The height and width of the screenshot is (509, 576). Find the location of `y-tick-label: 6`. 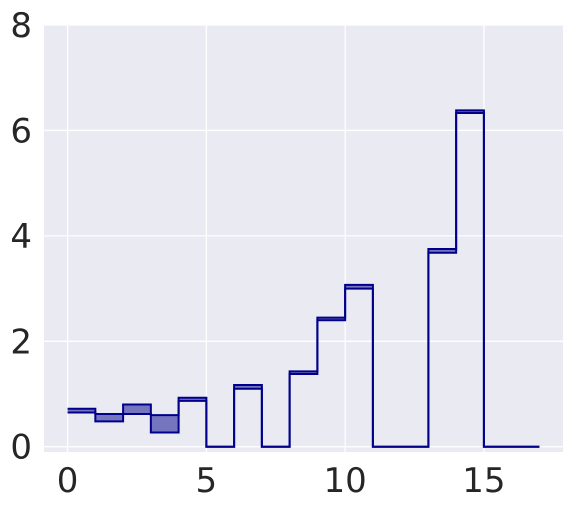

y-tick-label: 6 is located at coordinates (21, 131).